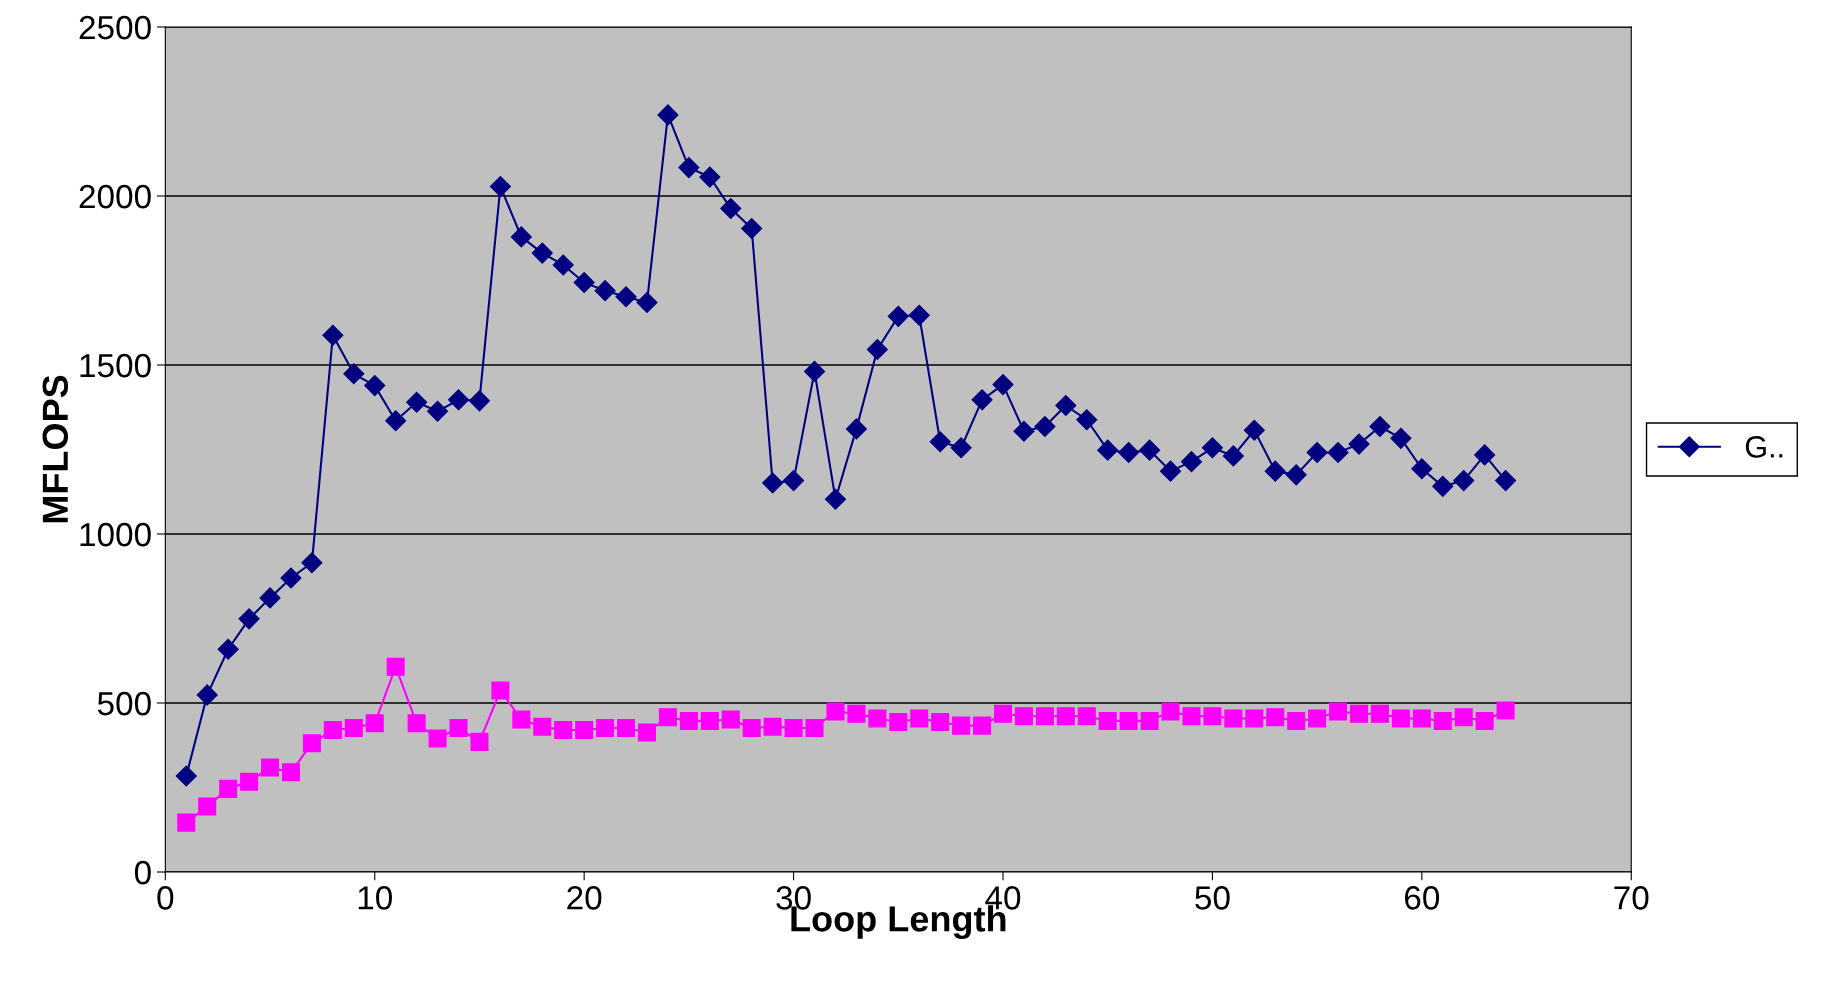  What do you see at coordinates (375, 898) in the screenshot?
I see `x-tick-label: 10` at bounding box center [375, 898].